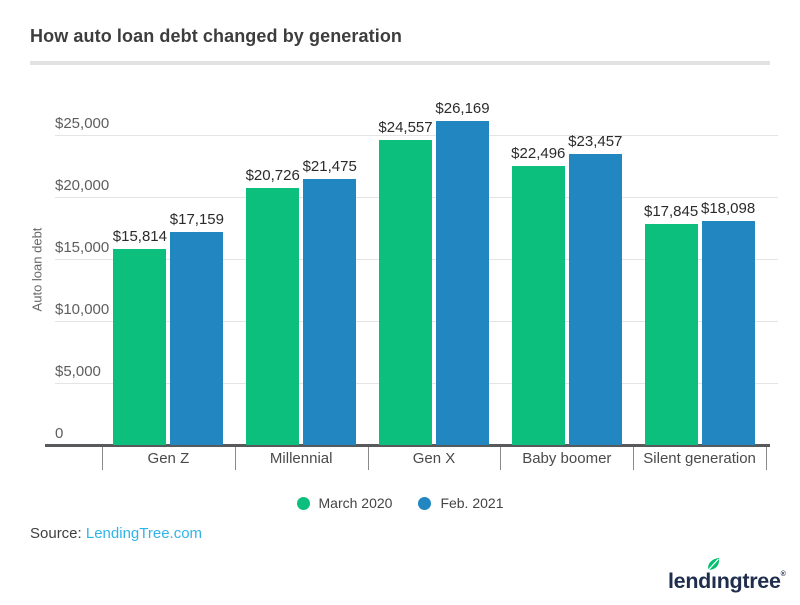 This screenshot has height=605, width=800. What do you see at coordinates (407, 445) in the screenshot?
I see `x-axis-line` at bounding box center [407, 445].